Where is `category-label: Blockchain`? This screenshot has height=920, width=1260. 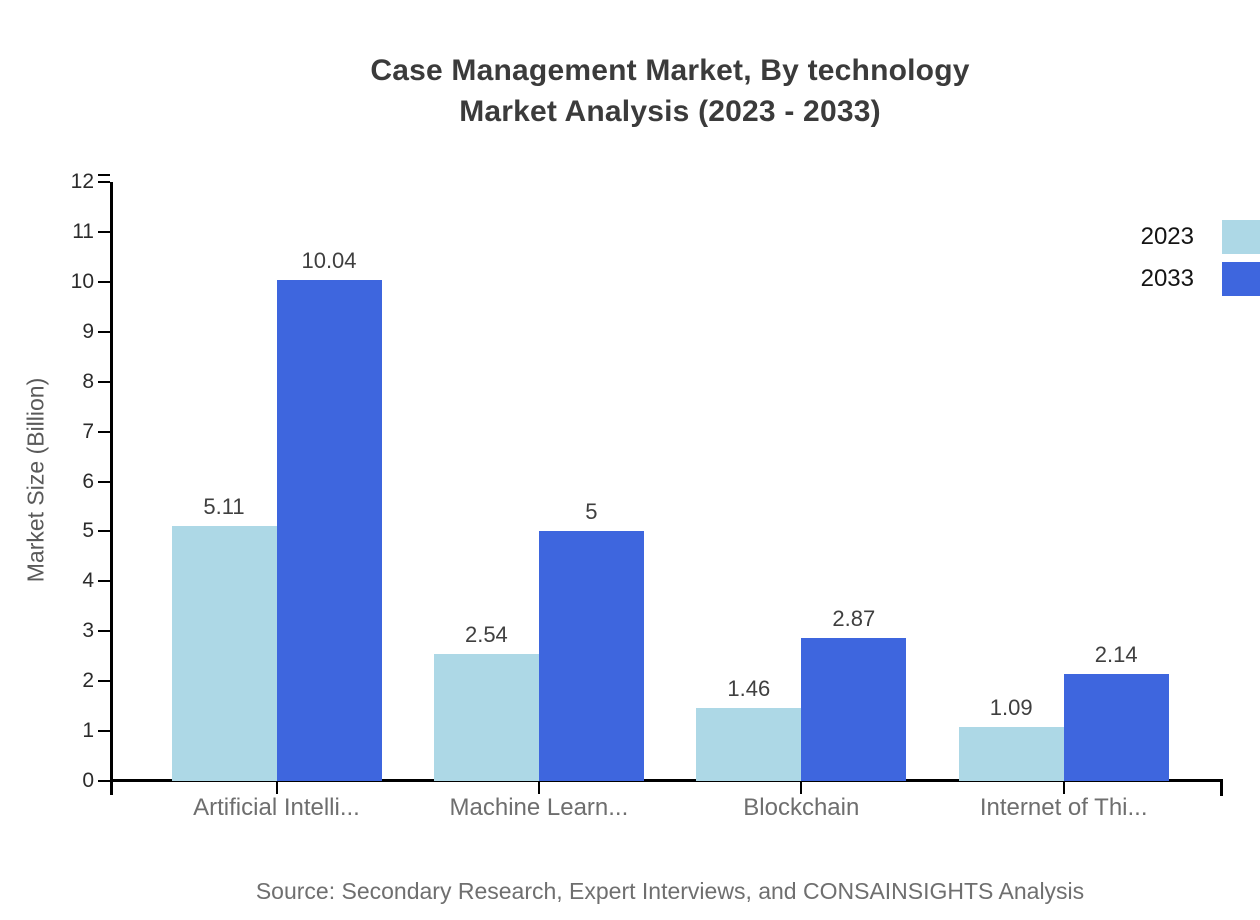
category-label: Blockchain is located at coordinates (801, 807).